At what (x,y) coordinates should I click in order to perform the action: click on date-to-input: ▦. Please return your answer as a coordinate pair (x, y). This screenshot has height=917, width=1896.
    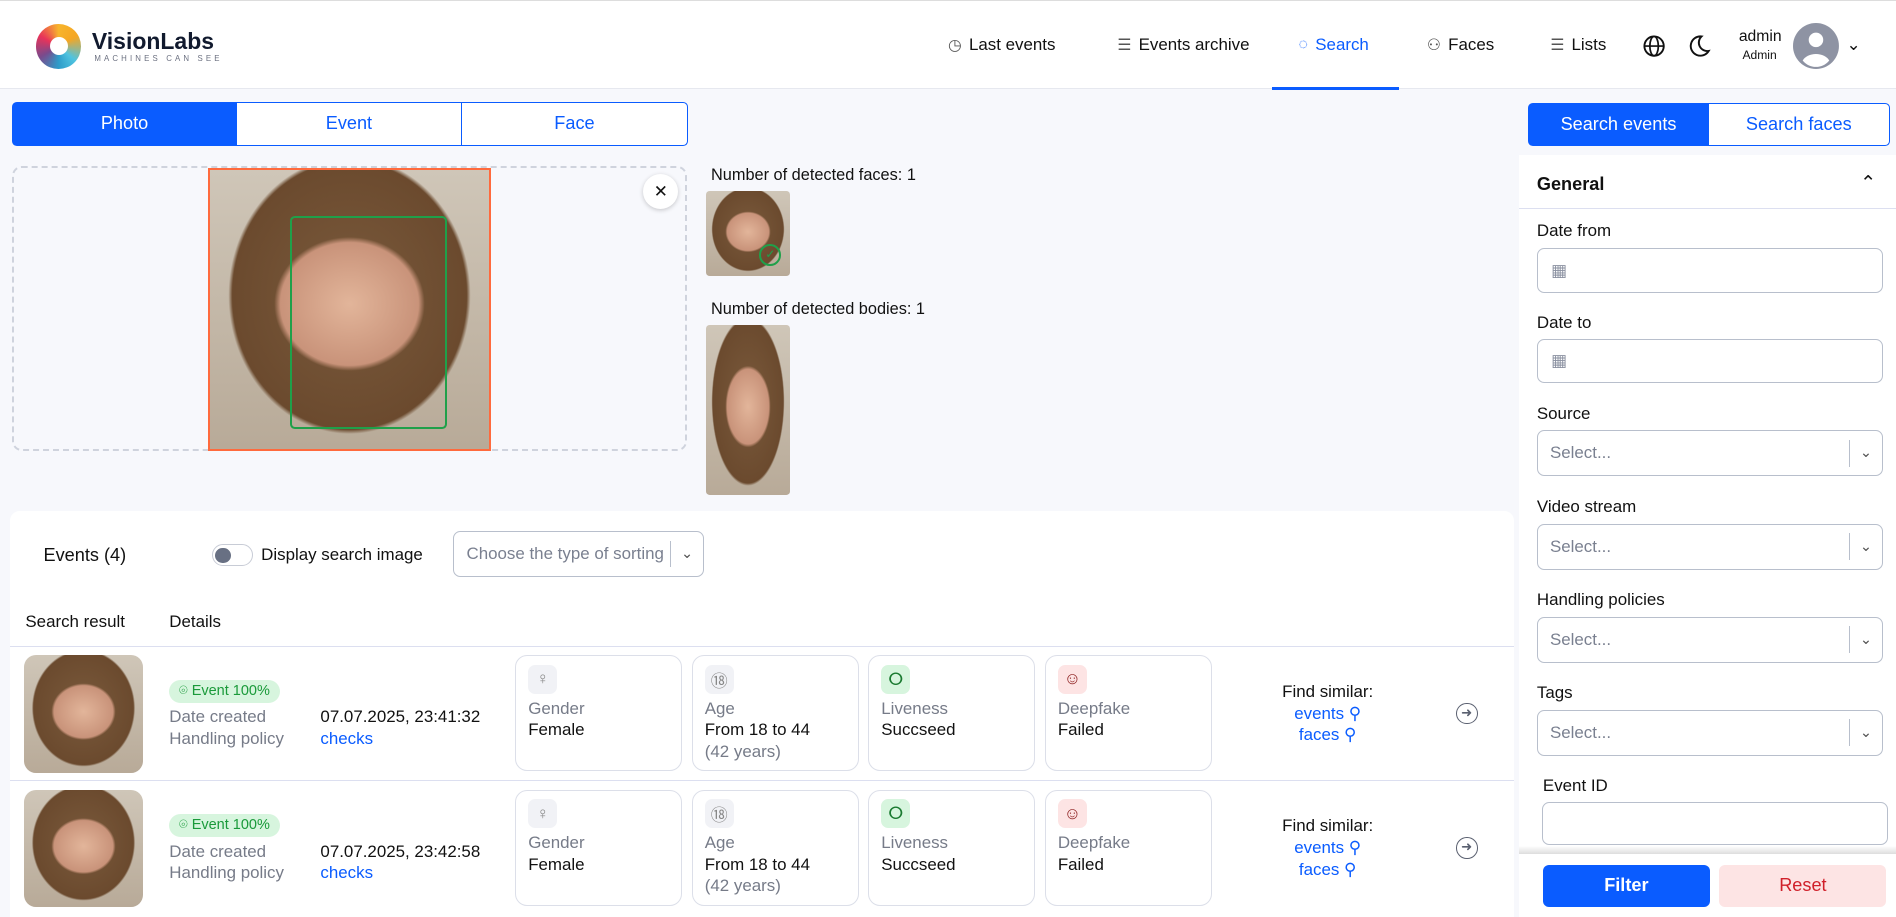
    Looking at the image, I should click on (1709, 361).